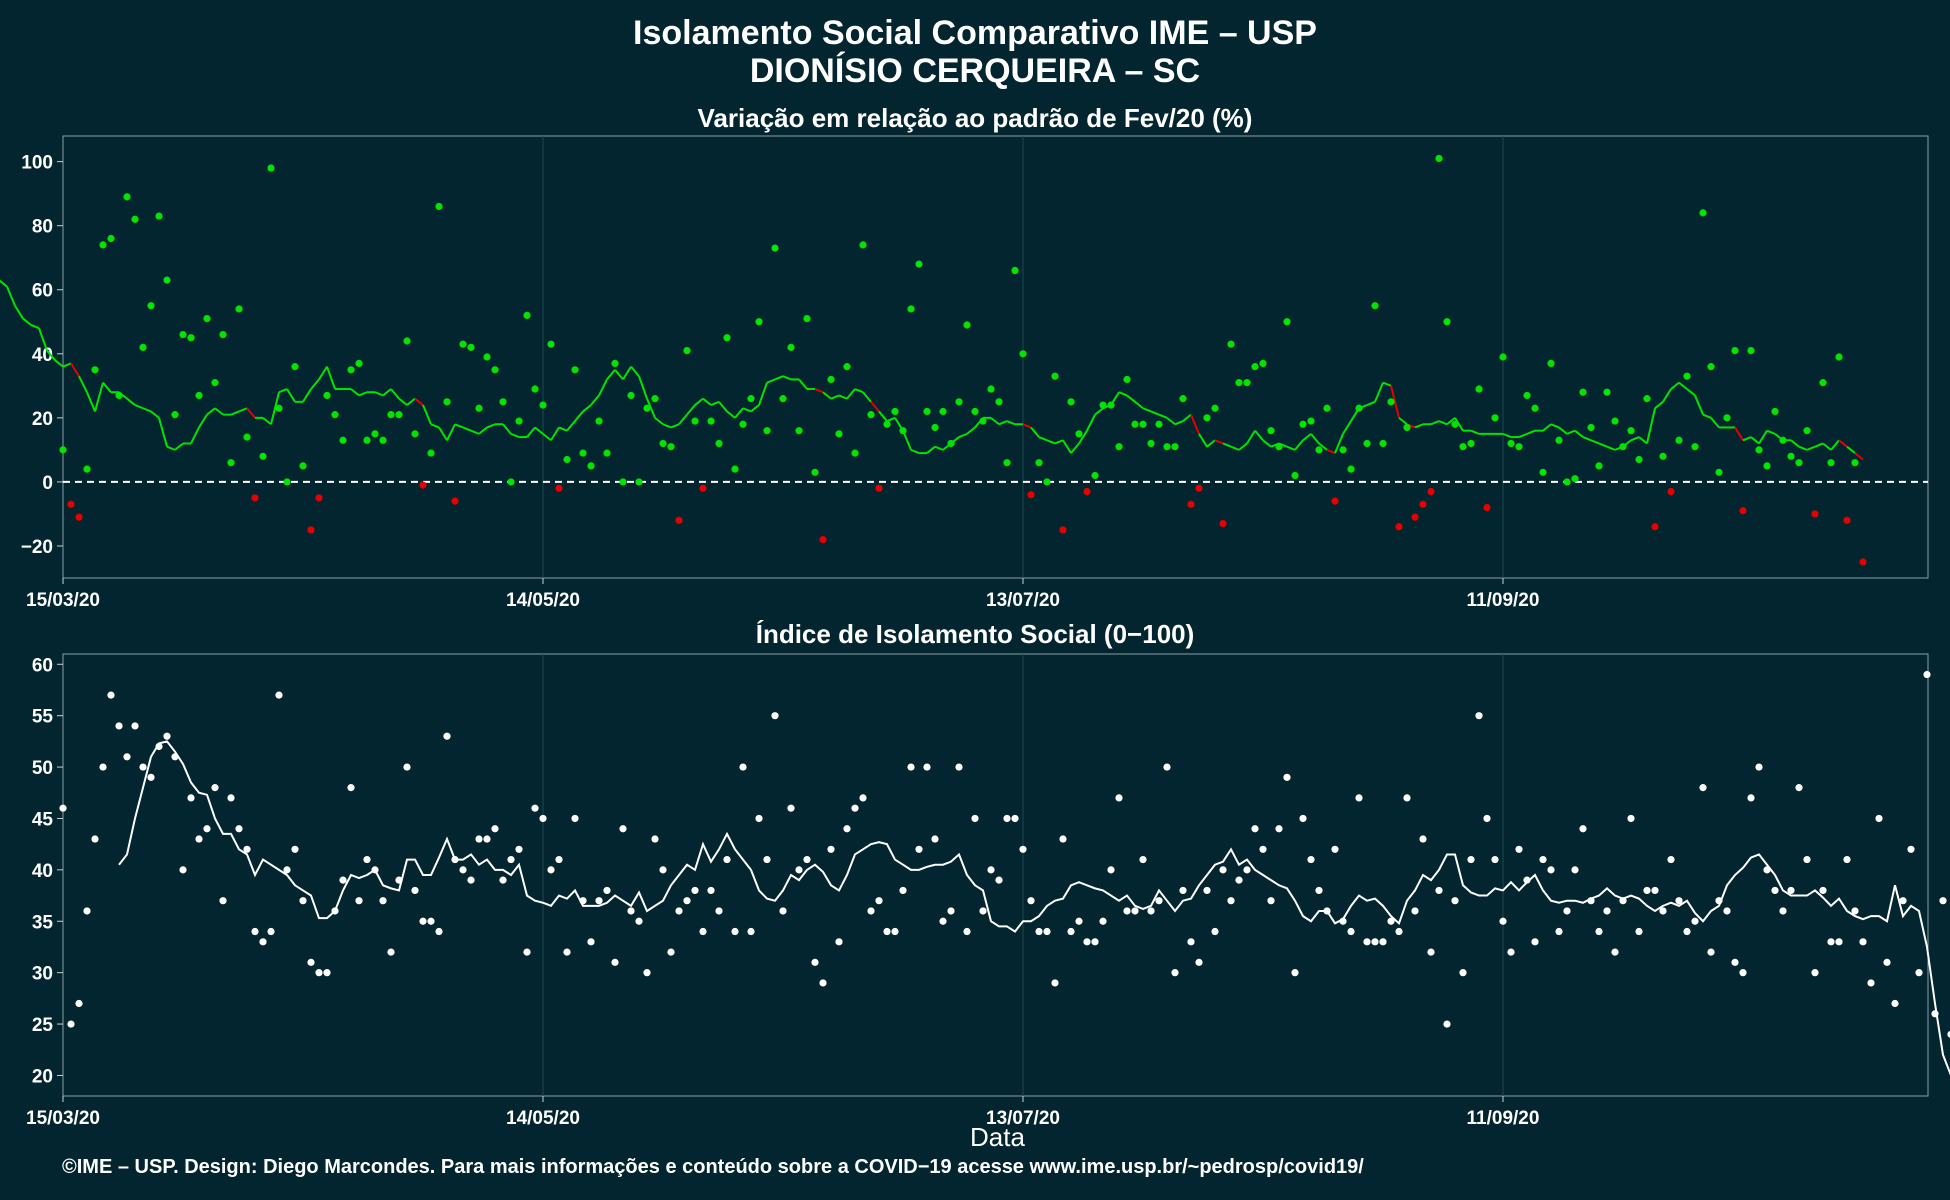 The height and width of the screenshot is (1200, 1950). What do you see at coordinates (43, 1025) in the screenshot?
I see `index-y-tick-label: 25` at bounding box center [43, 1025].